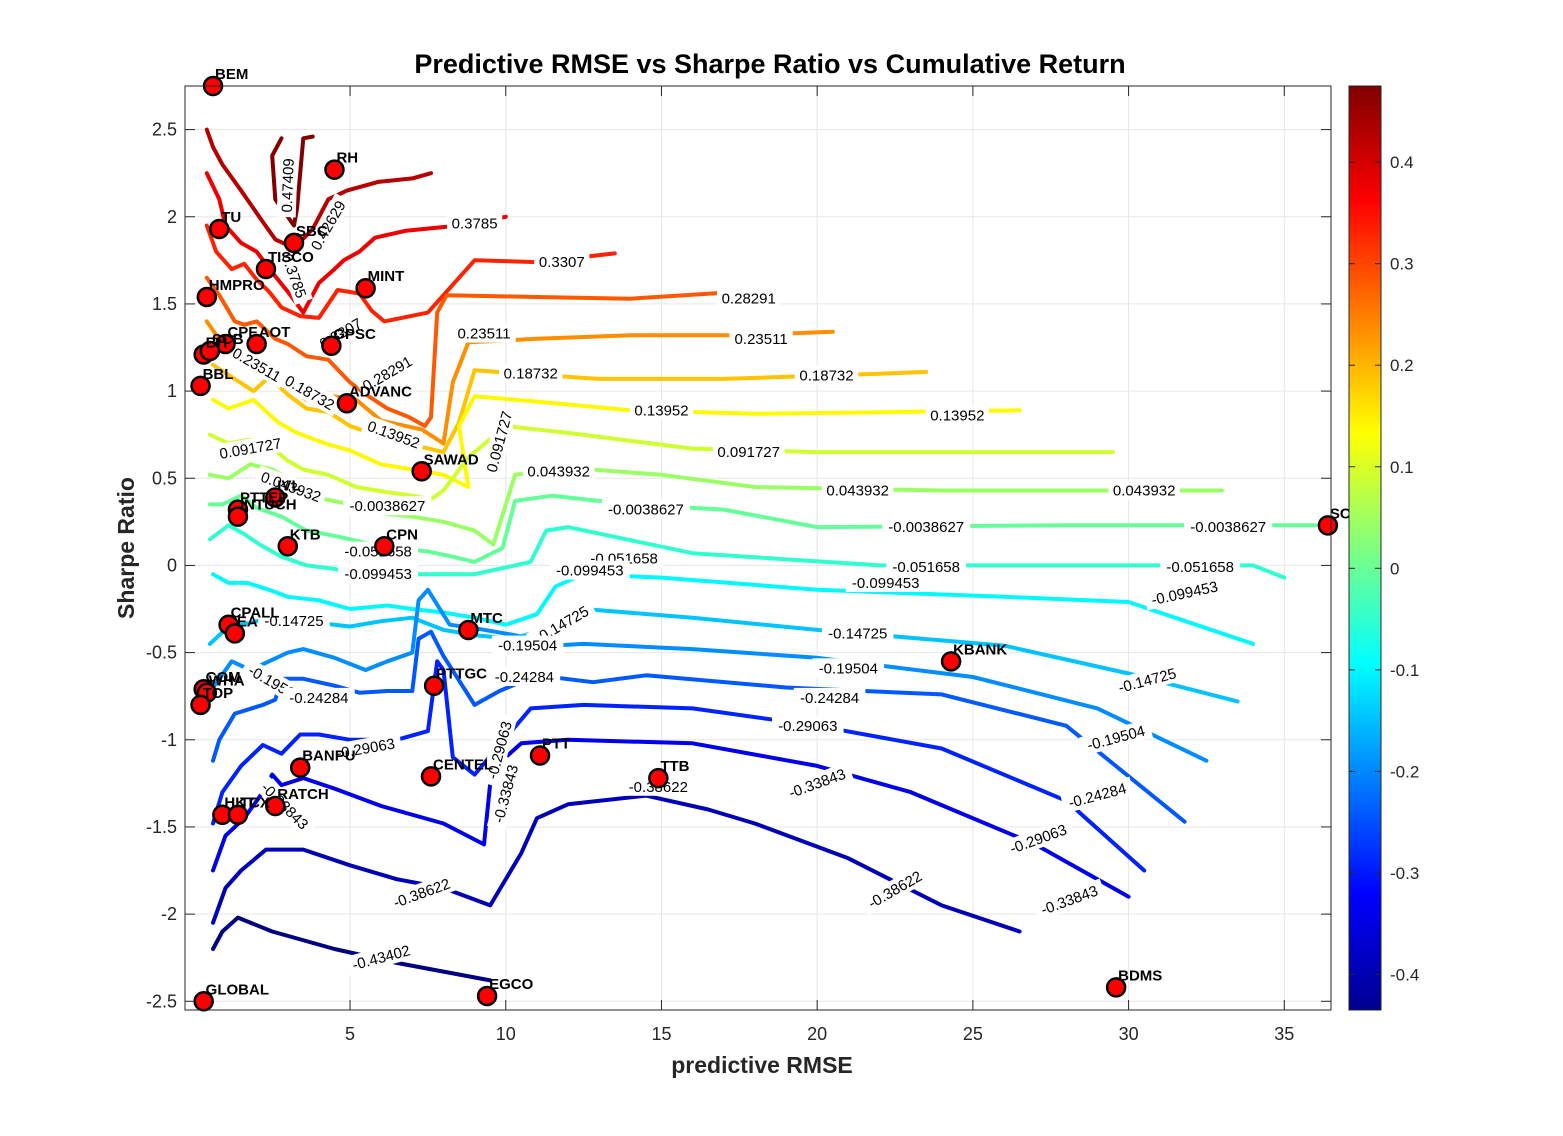  I want to click on colorbar: -0.4 -0.3 -0.2 -0.1 0 0.1 0.2 0.3 0.4, so click(1383, 548).